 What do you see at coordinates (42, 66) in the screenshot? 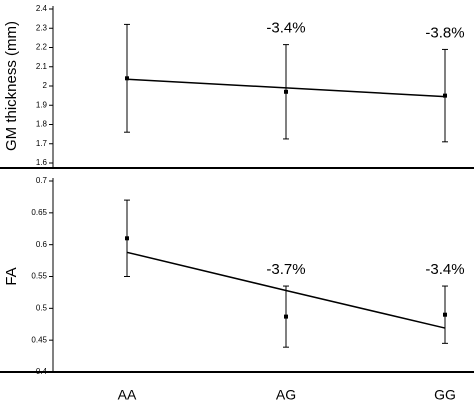
I see `y-tick-label: 2.1` at bounding box center [42, 66].